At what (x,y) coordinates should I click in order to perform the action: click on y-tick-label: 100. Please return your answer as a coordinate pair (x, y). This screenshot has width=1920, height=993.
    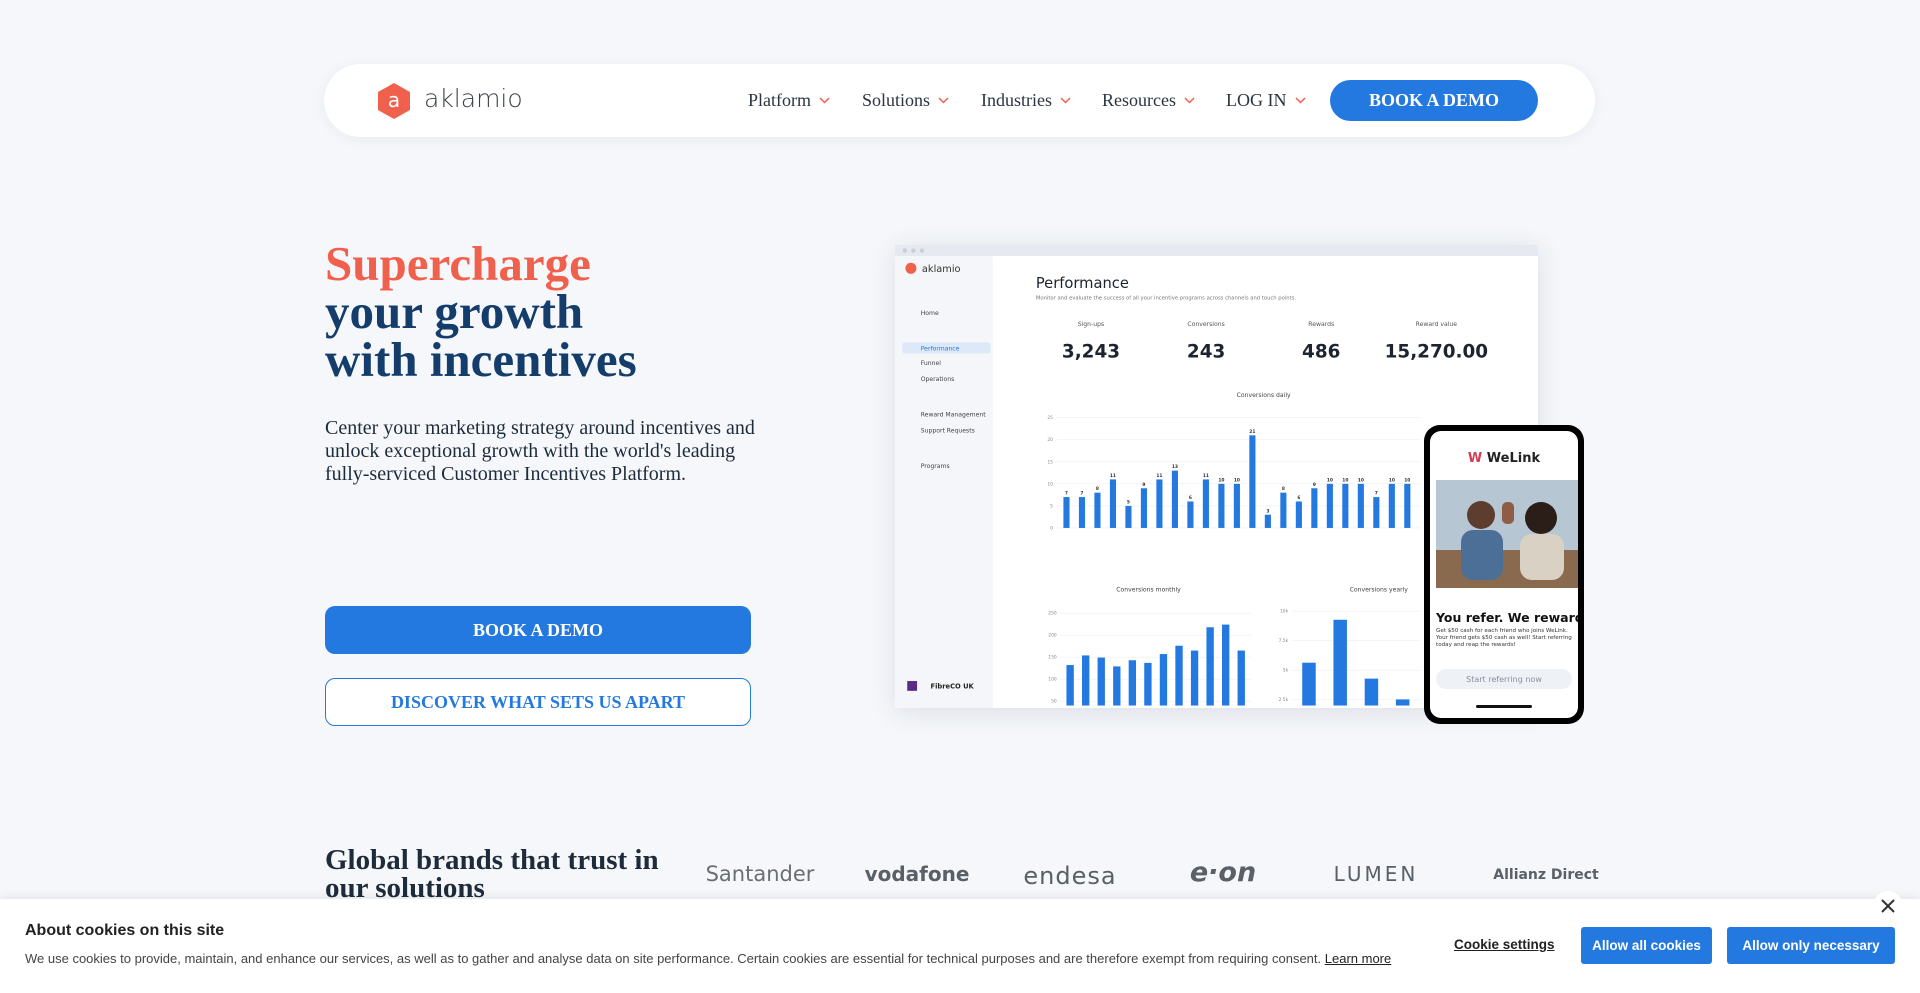
    Looking at the image, I should click on (1052, 680).